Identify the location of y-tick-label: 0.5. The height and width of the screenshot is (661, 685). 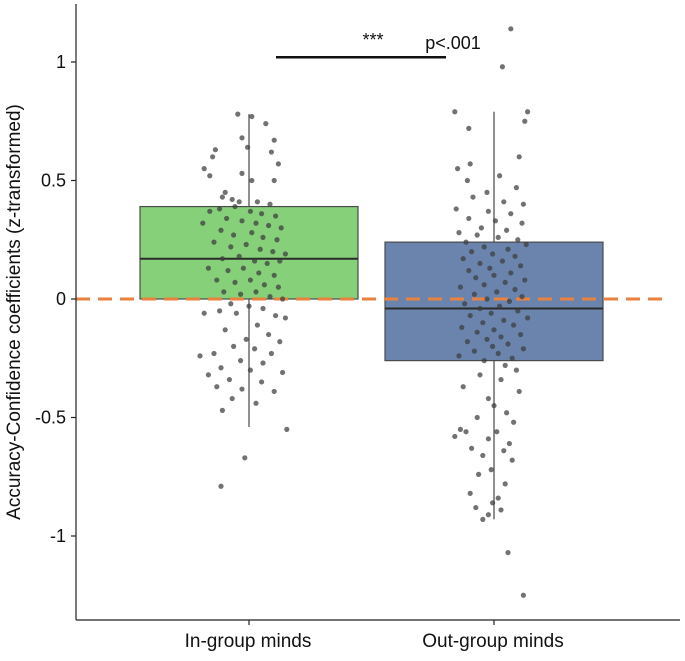
(53, 181).